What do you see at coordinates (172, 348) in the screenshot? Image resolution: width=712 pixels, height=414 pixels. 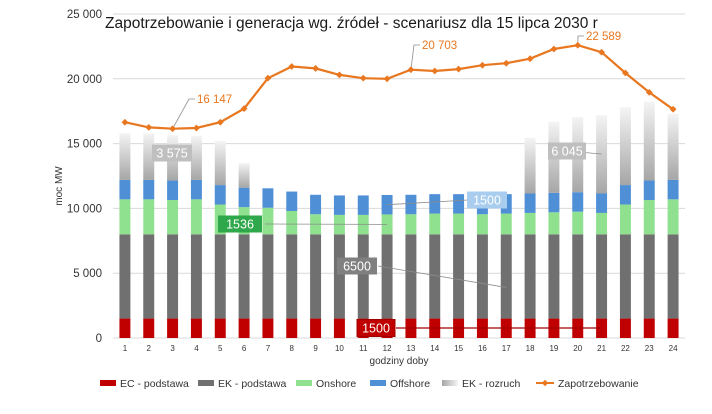 I see `x-tick-label: 3` at bounding box center [172, 348].